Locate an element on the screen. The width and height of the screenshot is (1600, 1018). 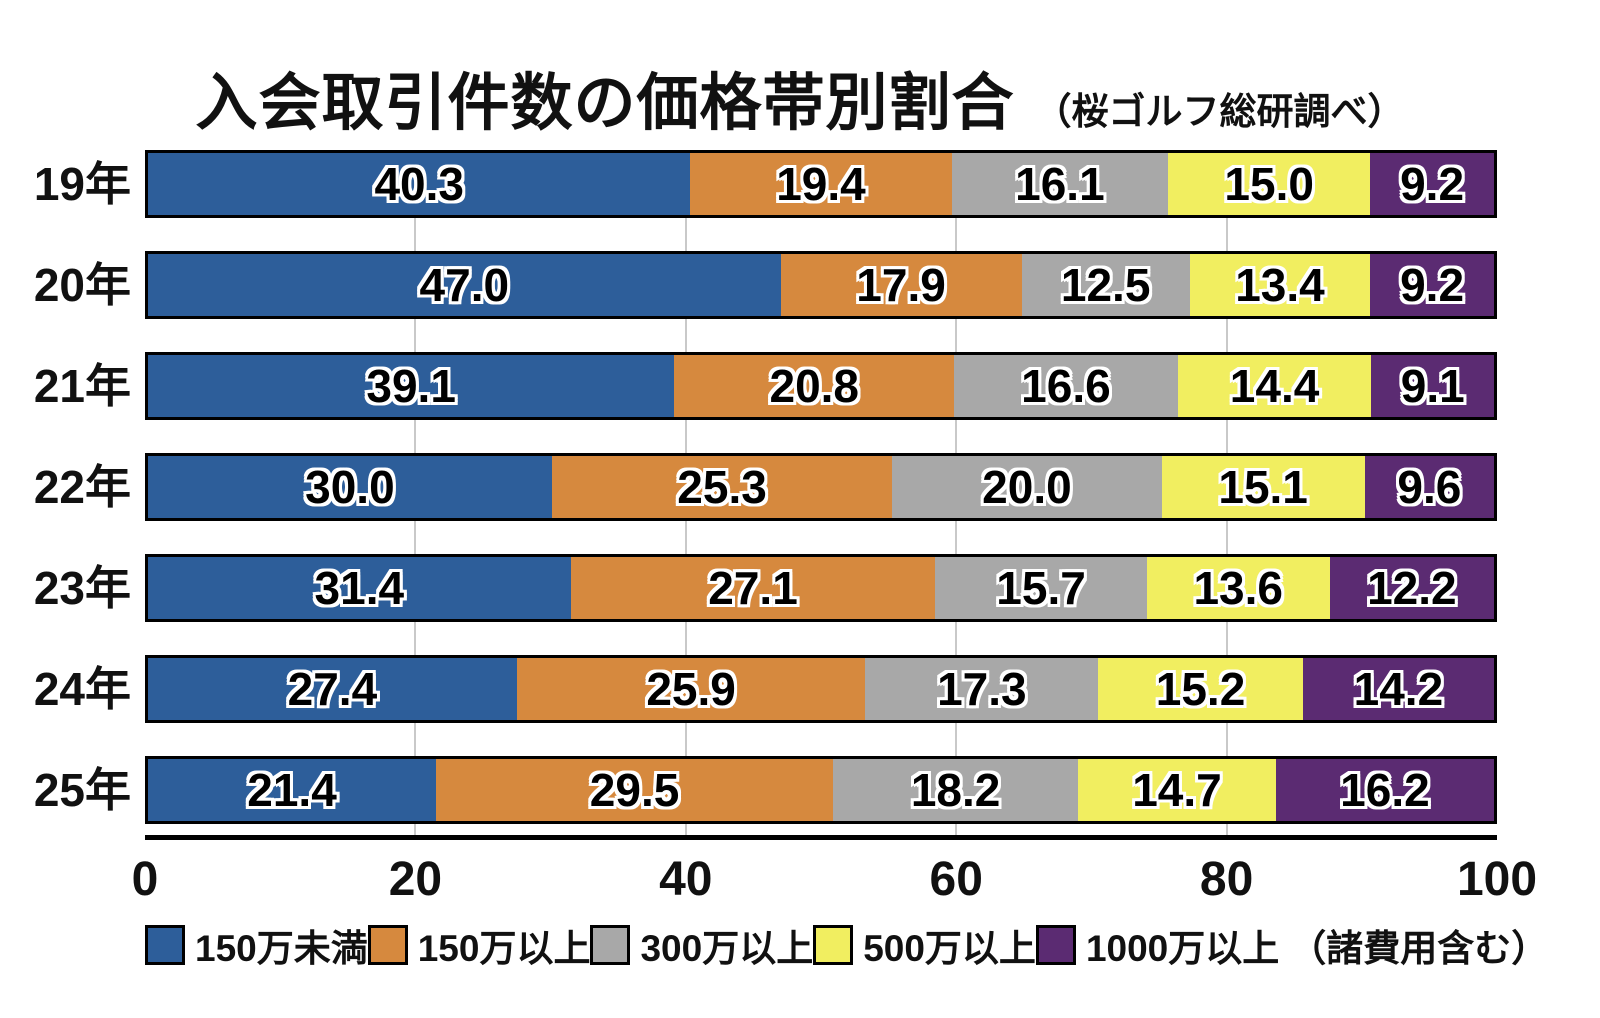
segment-value: 39.1 is located at coordinates (411, 386).